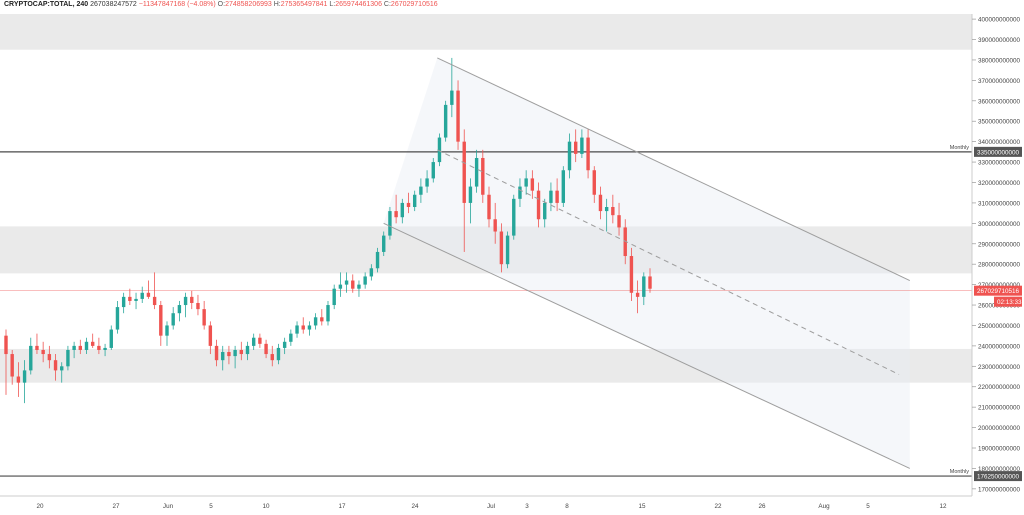 The width and height of the screenshot is (1024, 515). I want to click on x-tick-label: 24, so click(415, 506).